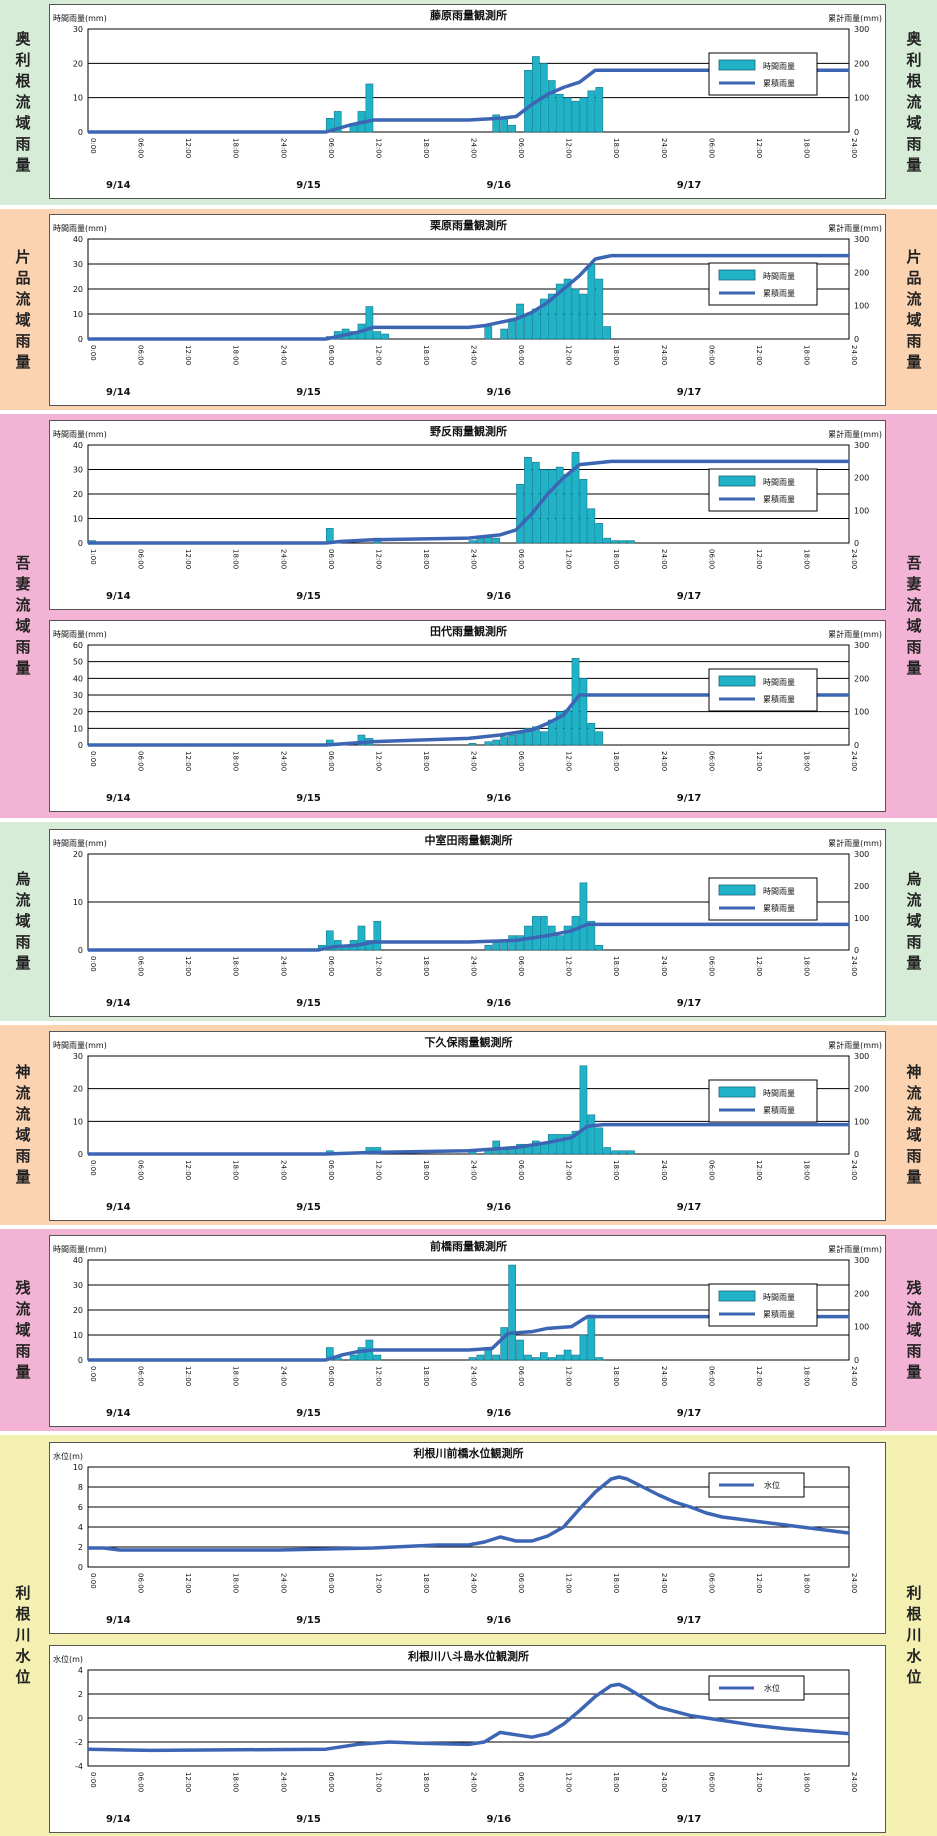  I want to click on y2-tick-label: 300, so click(861, 1056).